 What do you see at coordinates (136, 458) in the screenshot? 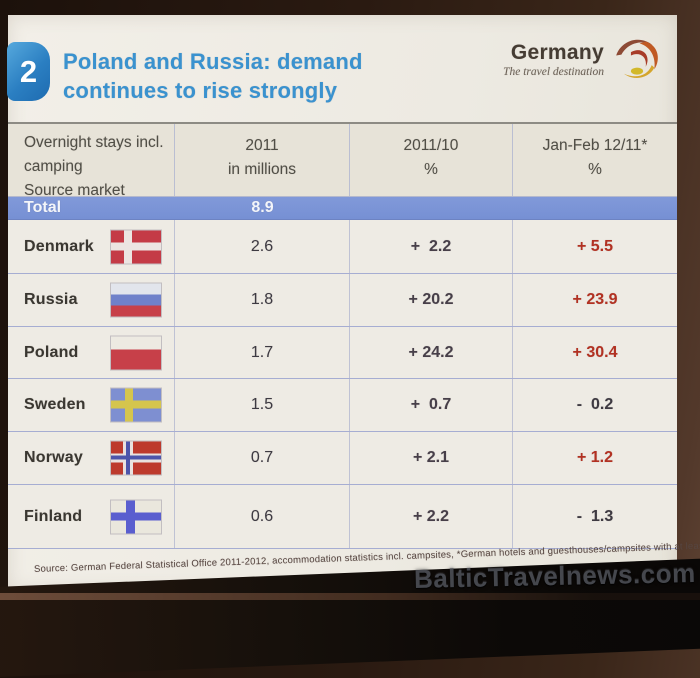
I see `norway-flag-icon` at bounding box center [136, 458].